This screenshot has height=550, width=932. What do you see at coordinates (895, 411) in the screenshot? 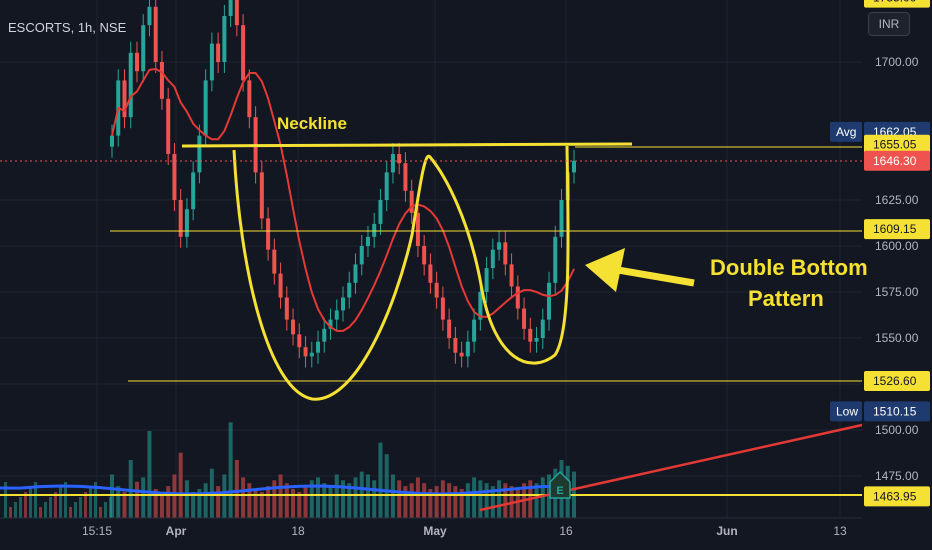
I see `price-tag-value: 1510.15` at bounding box center [895, 411].